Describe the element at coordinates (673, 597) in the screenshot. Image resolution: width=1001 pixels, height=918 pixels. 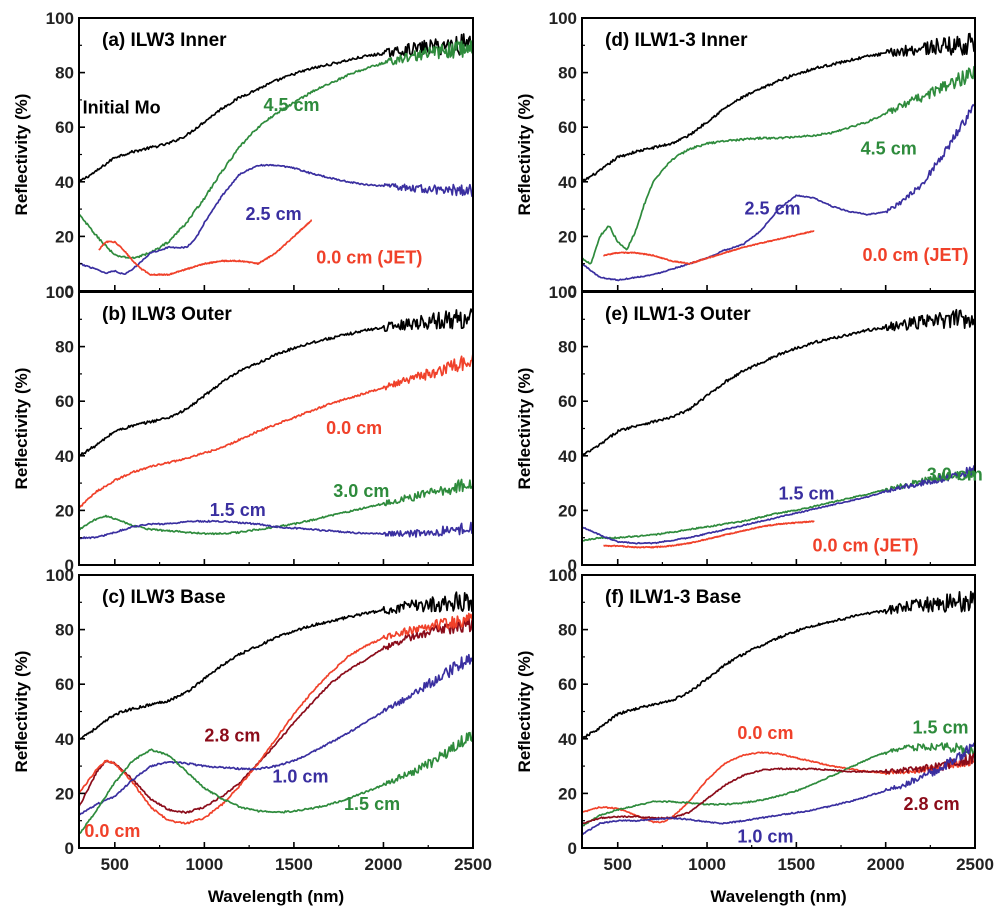
I see `panel-title: (f) ILW1-3 Base` at that location.